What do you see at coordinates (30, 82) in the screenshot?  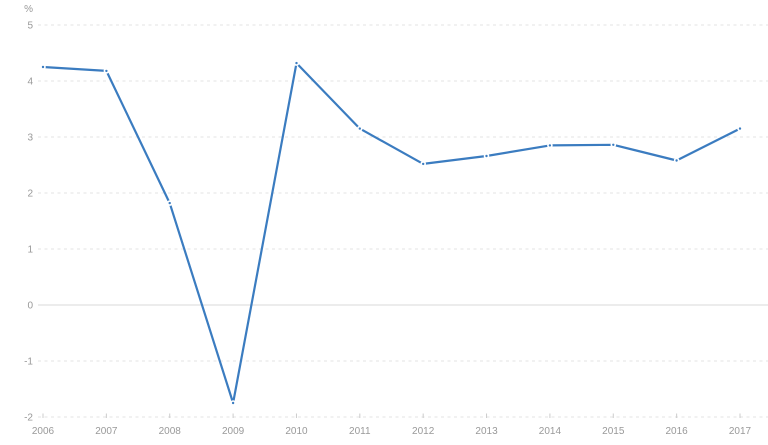 I see `y-axis-tick-label: 4` at bounding box center [30, 82].